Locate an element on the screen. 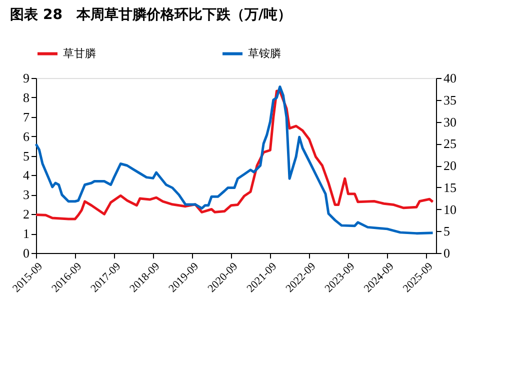  y-tick-label: 5 is located at coordinates (26, 156).